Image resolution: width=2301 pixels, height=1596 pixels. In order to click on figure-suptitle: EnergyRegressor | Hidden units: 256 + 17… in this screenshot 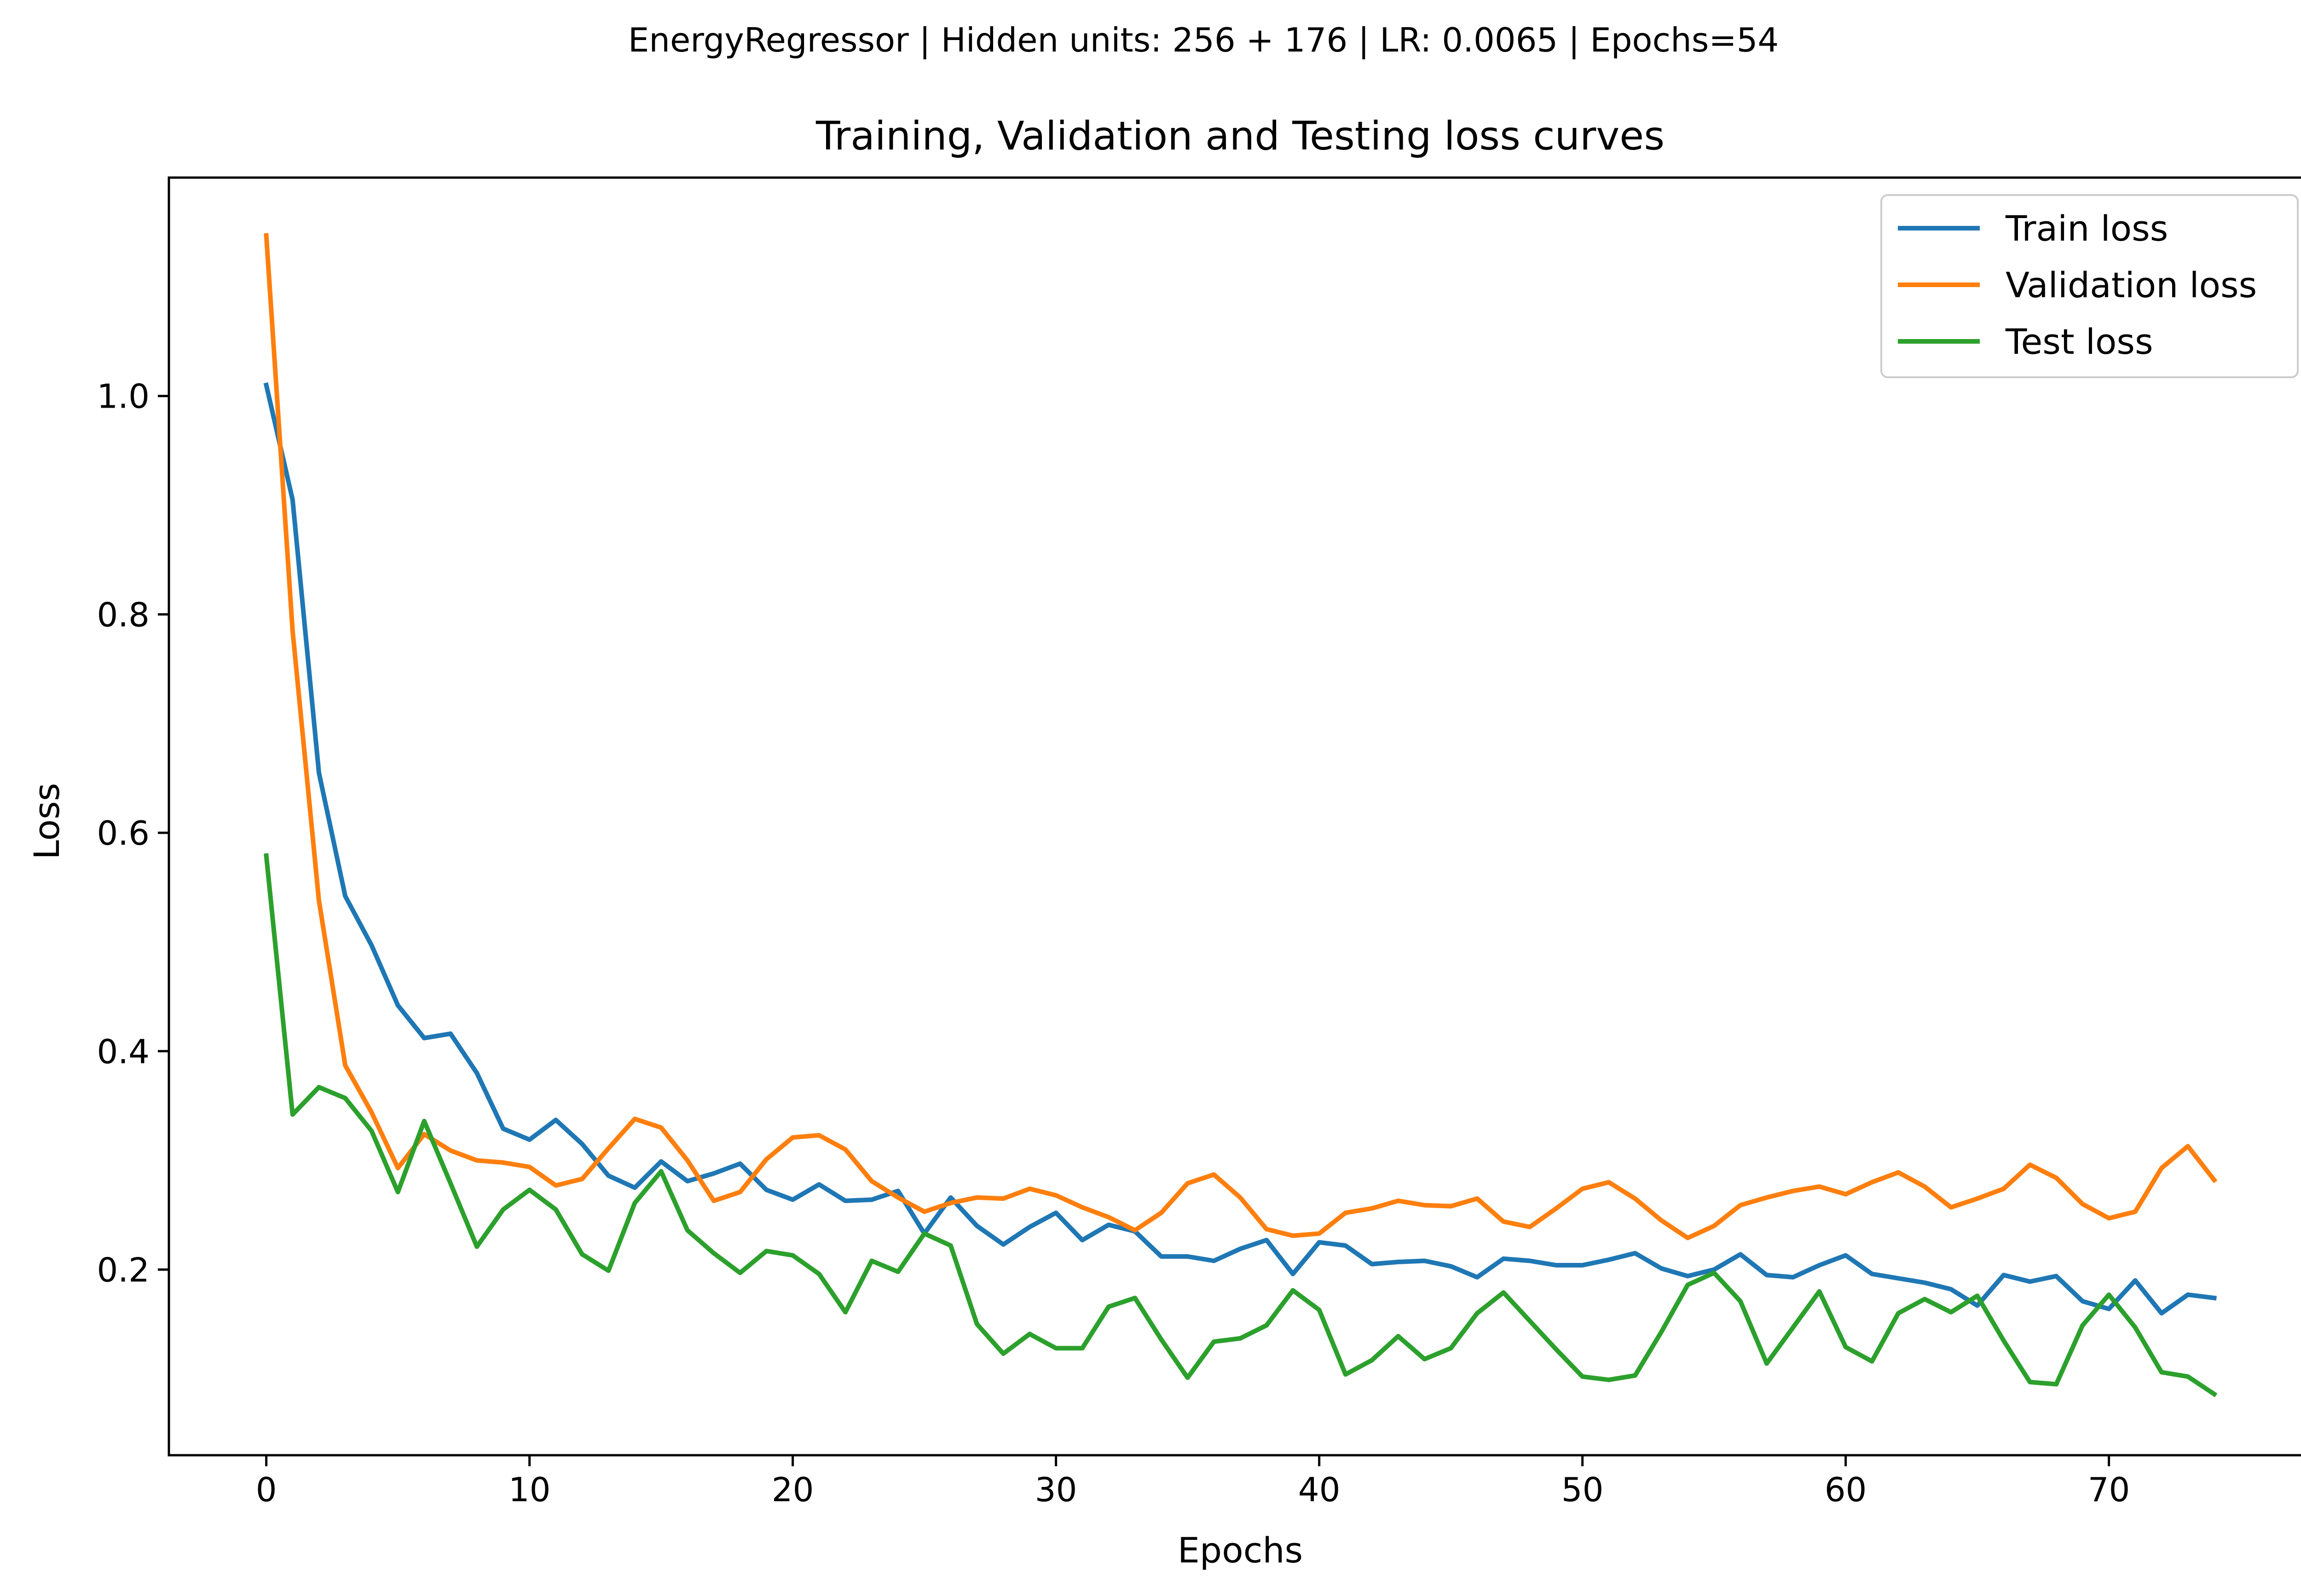, I will do `click(1203, 40)`.